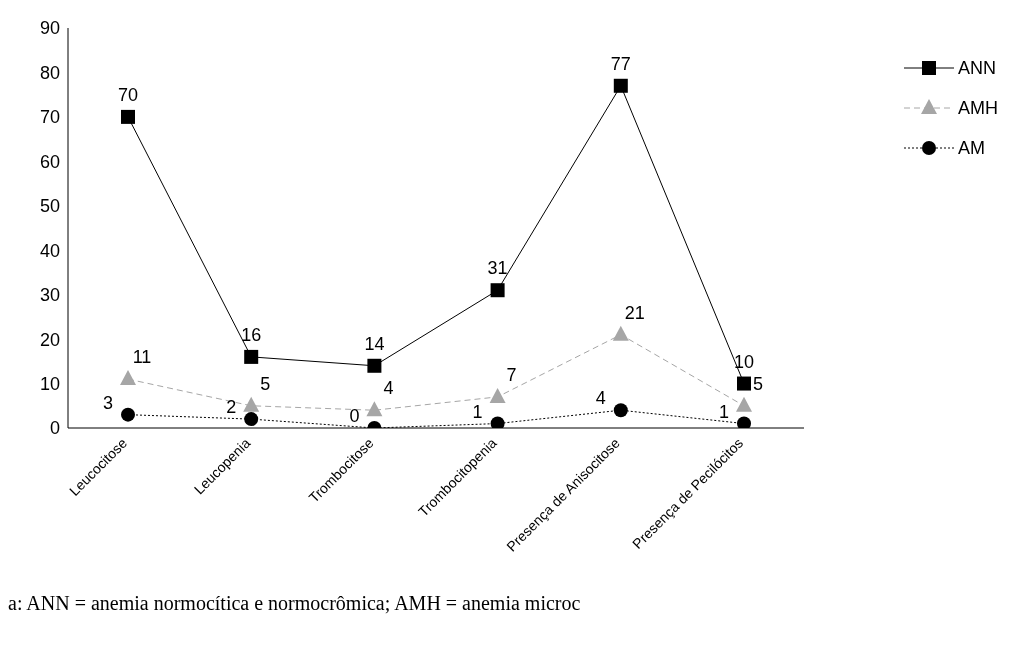 This screenshot has width=1014, height=666. What do you see at coordinates (978, 108) in the screenshot?
I see `legend-label: AMH` at bounding box center [978, 108].